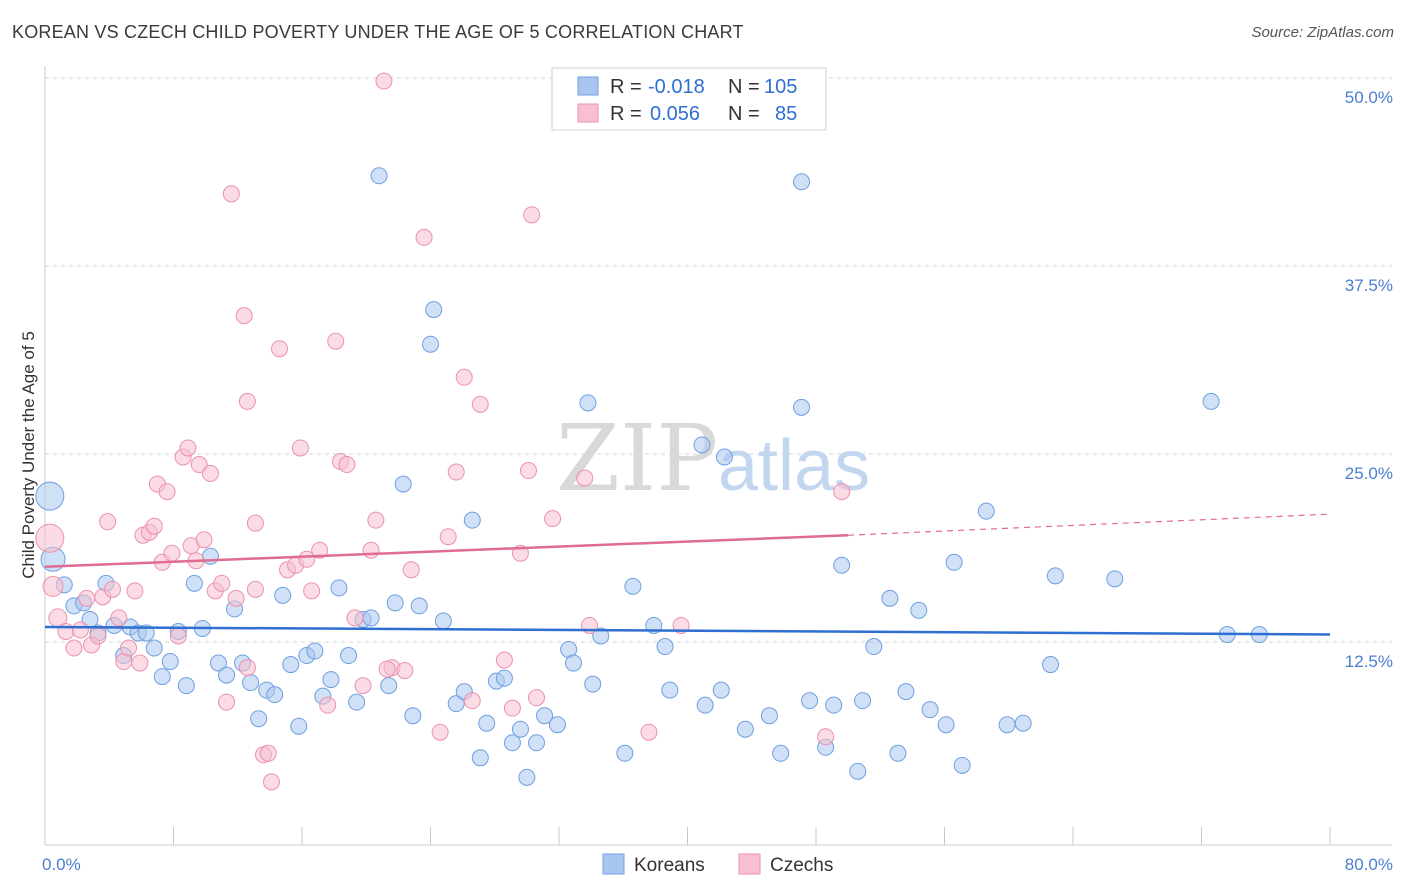 The width and height of the screenshot is (1406, 892). I want to click on czech-r-value: 0.056, so click(675, 114).